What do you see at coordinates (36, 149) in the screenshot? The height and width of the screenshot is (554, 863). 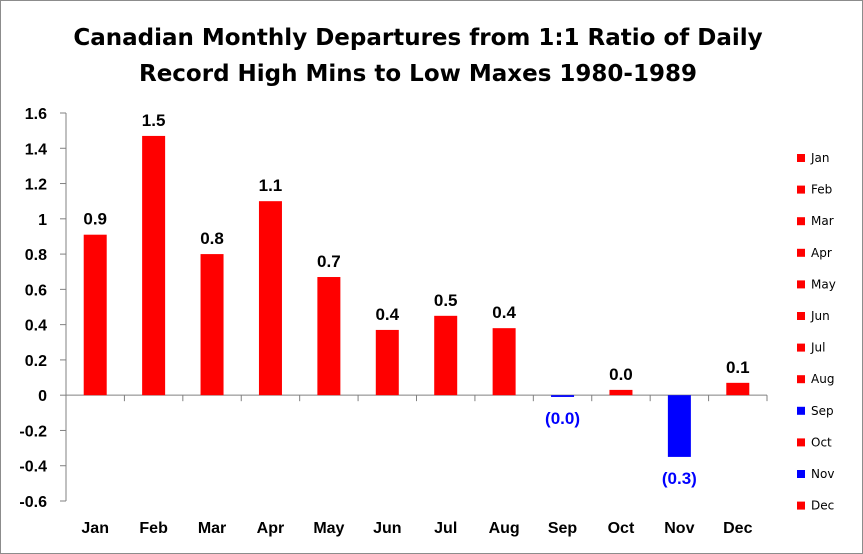 I see `y-tick-label: 1.4` at bounding box center [36, 149].